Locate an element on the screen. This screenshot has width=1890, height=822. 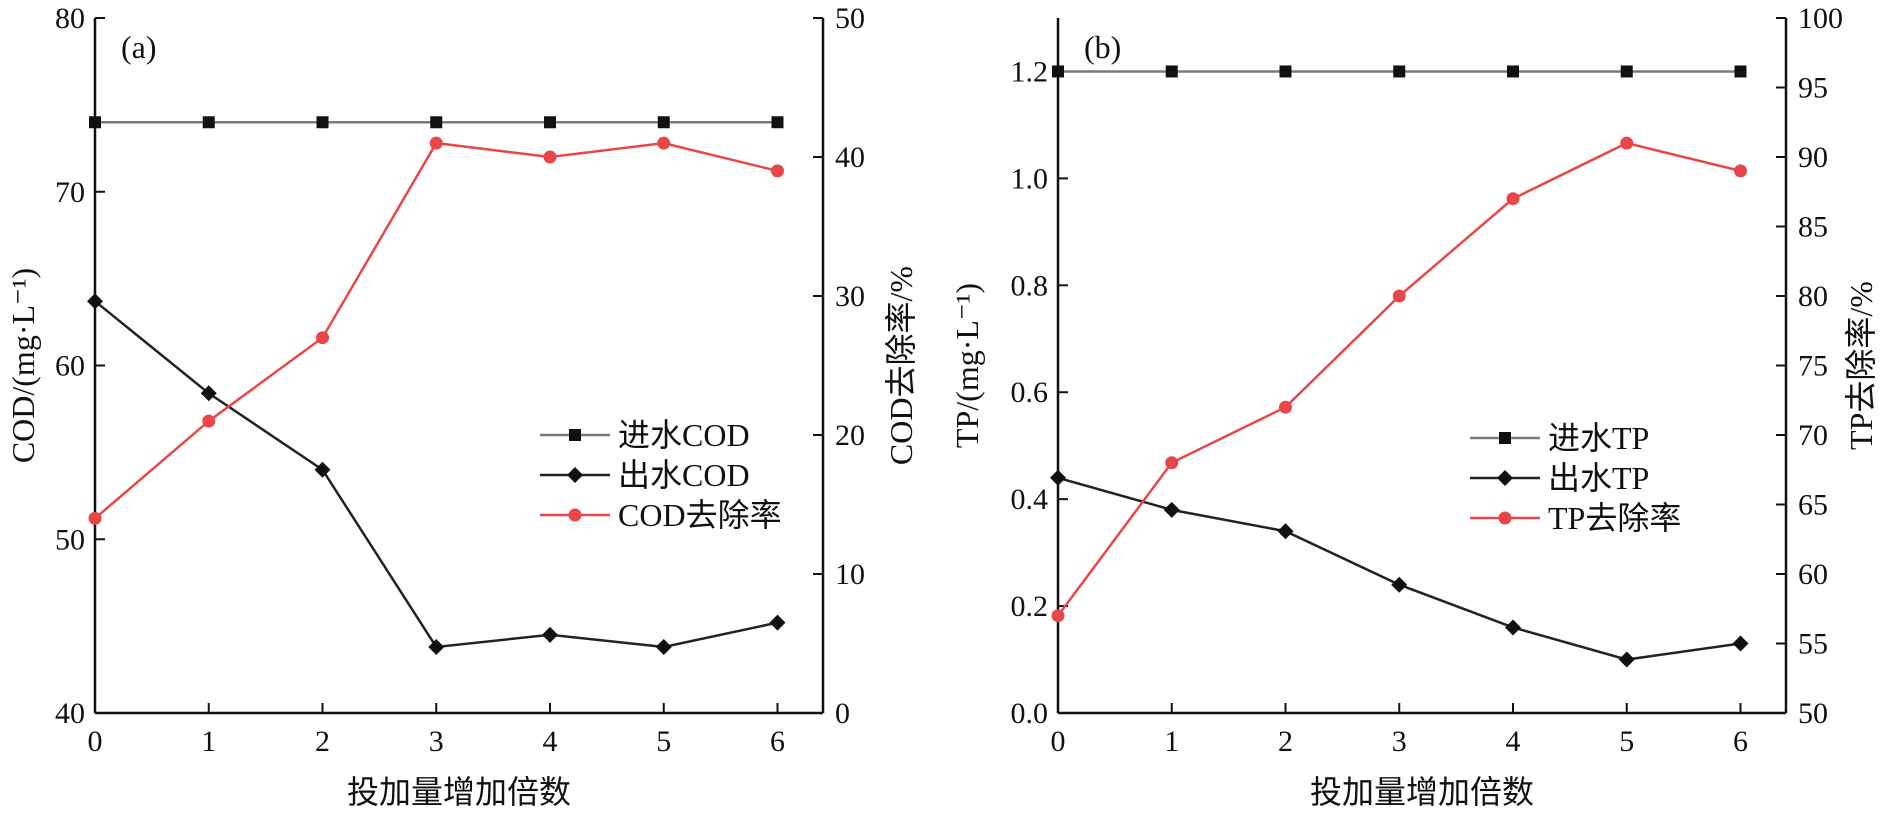
y-tick-label: 50 is located at coordinates (70, 539).